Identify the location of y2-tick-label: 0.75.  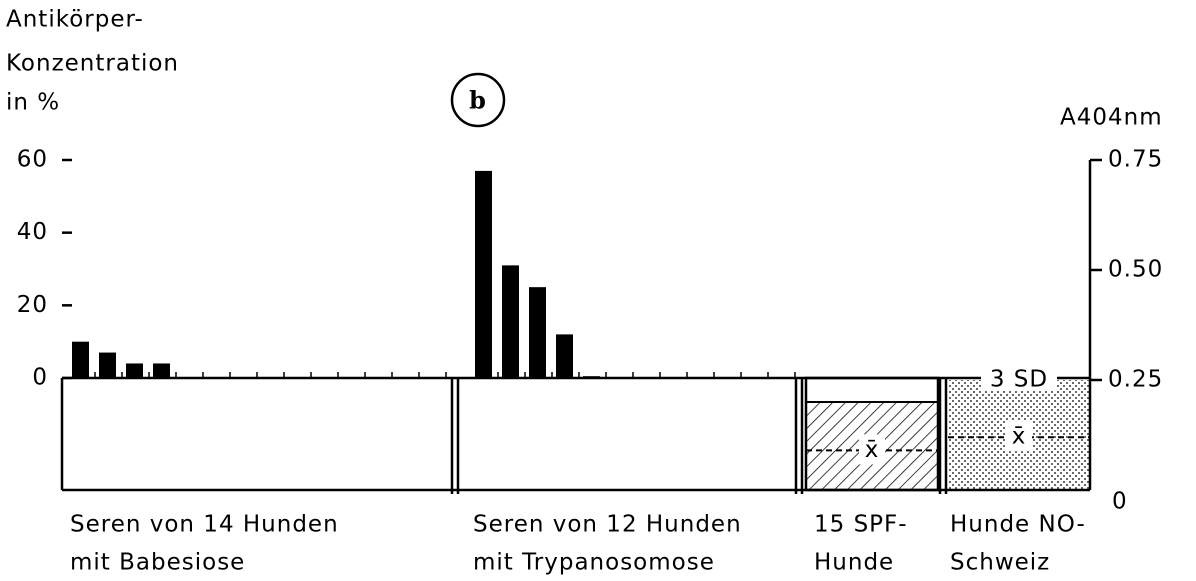
(1135, 160).